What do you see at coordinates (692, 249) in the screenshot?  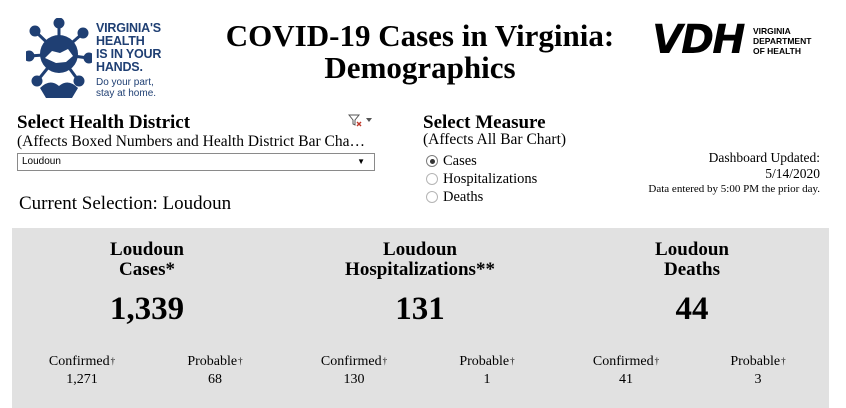 I see `deaths-heading-district: Loudoun` at bounding box center [692, 249].